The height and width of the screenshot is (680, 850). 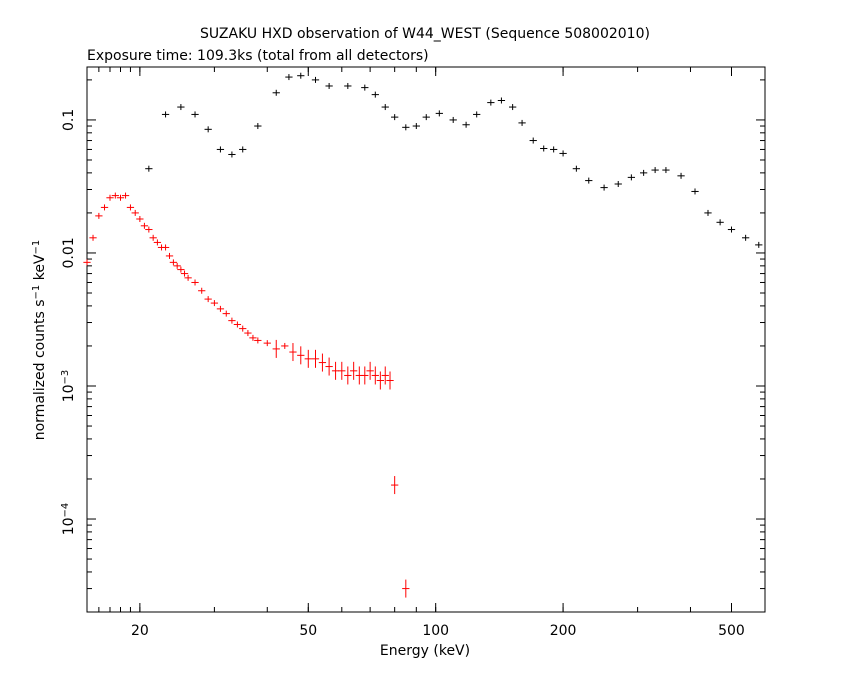 What do you see at coordinates (435, 631) in the screenshot?
I see `x-tick-label: 100` at bounding box center [435, 631].